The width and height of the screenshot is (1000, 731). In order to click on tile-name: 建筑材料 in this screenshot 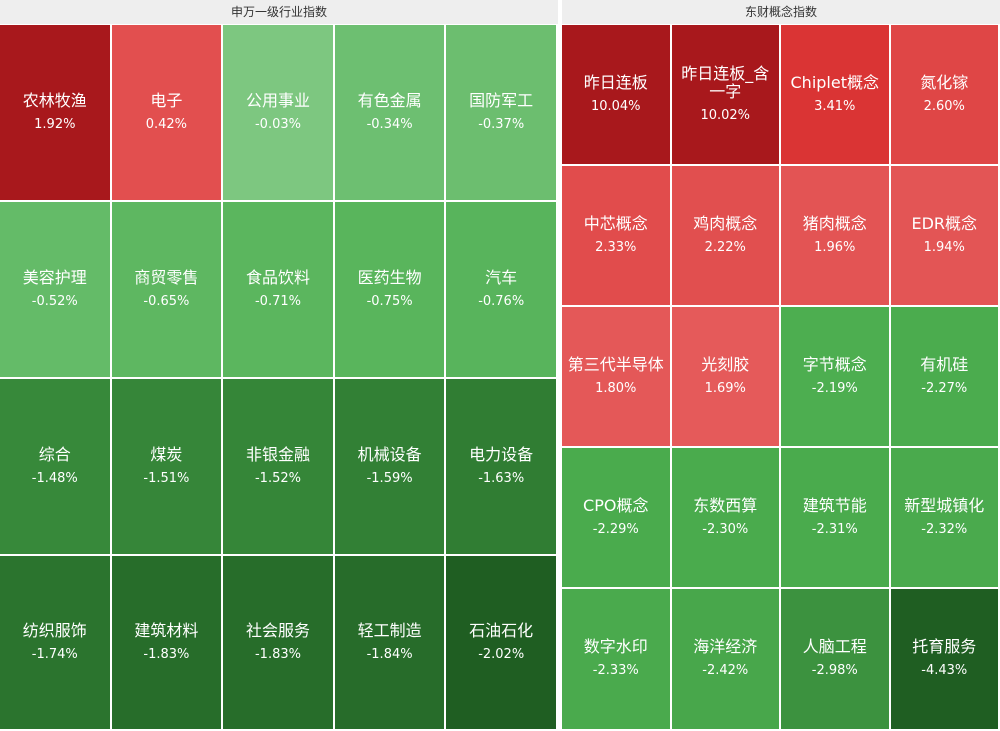, I will do `click(166, 630)`.